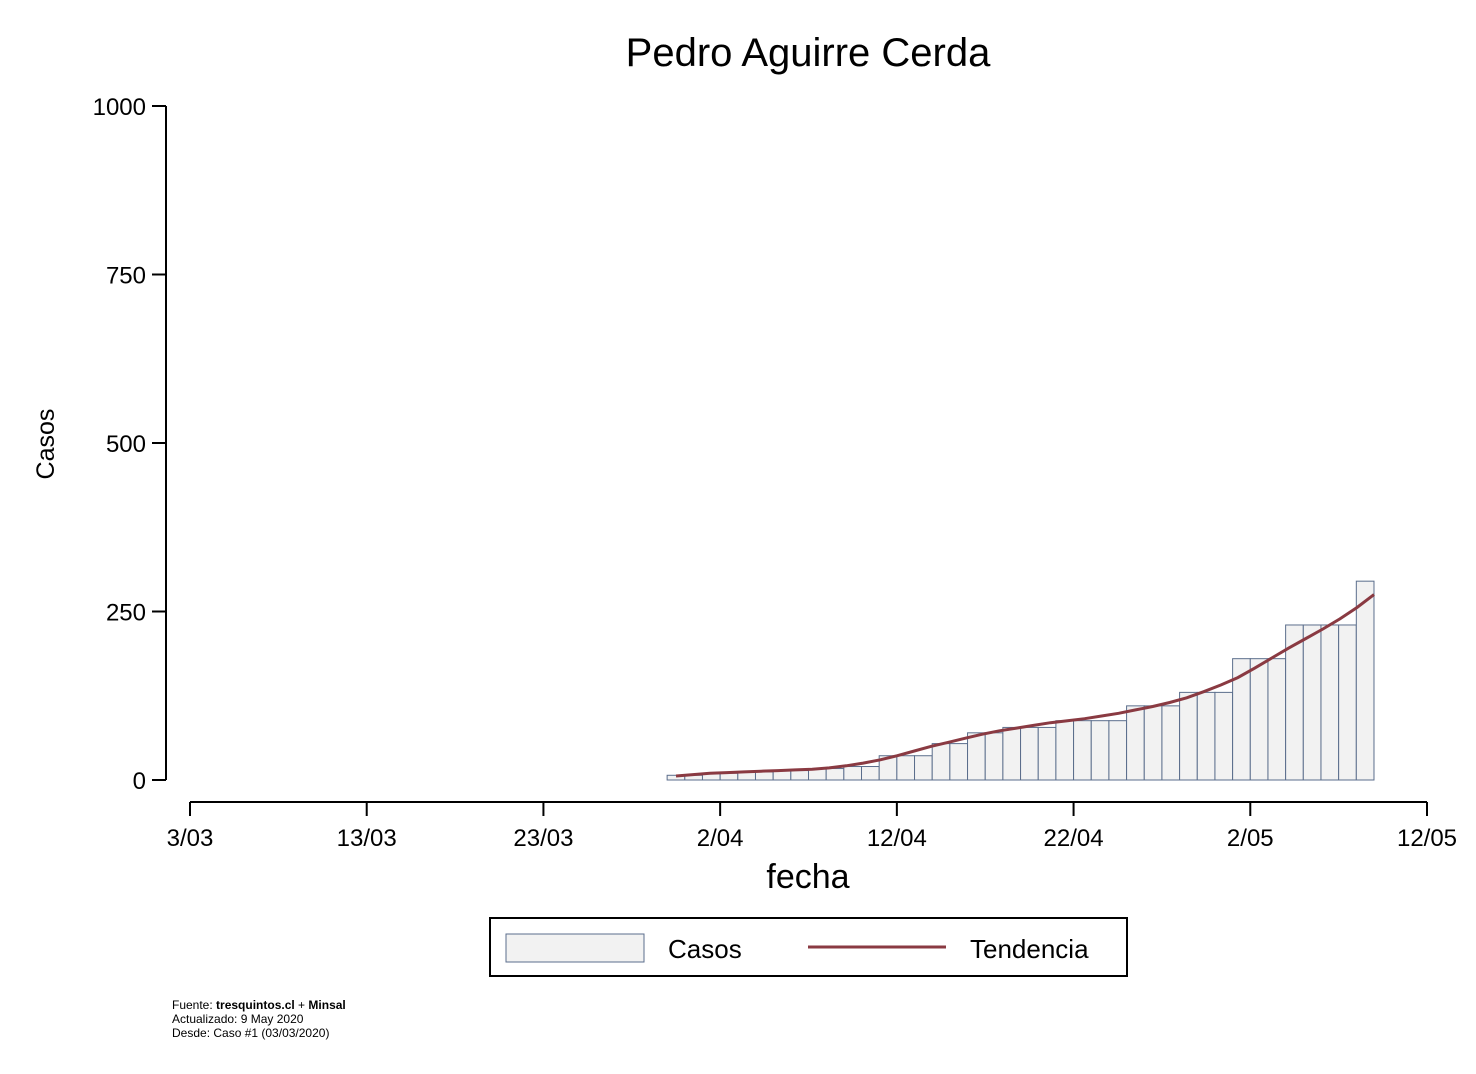 Image resolution: width=1476 pixels, height=1074 pixels. I want to click on y-axis: 0 250 500 750 1000, so click(130, 444).